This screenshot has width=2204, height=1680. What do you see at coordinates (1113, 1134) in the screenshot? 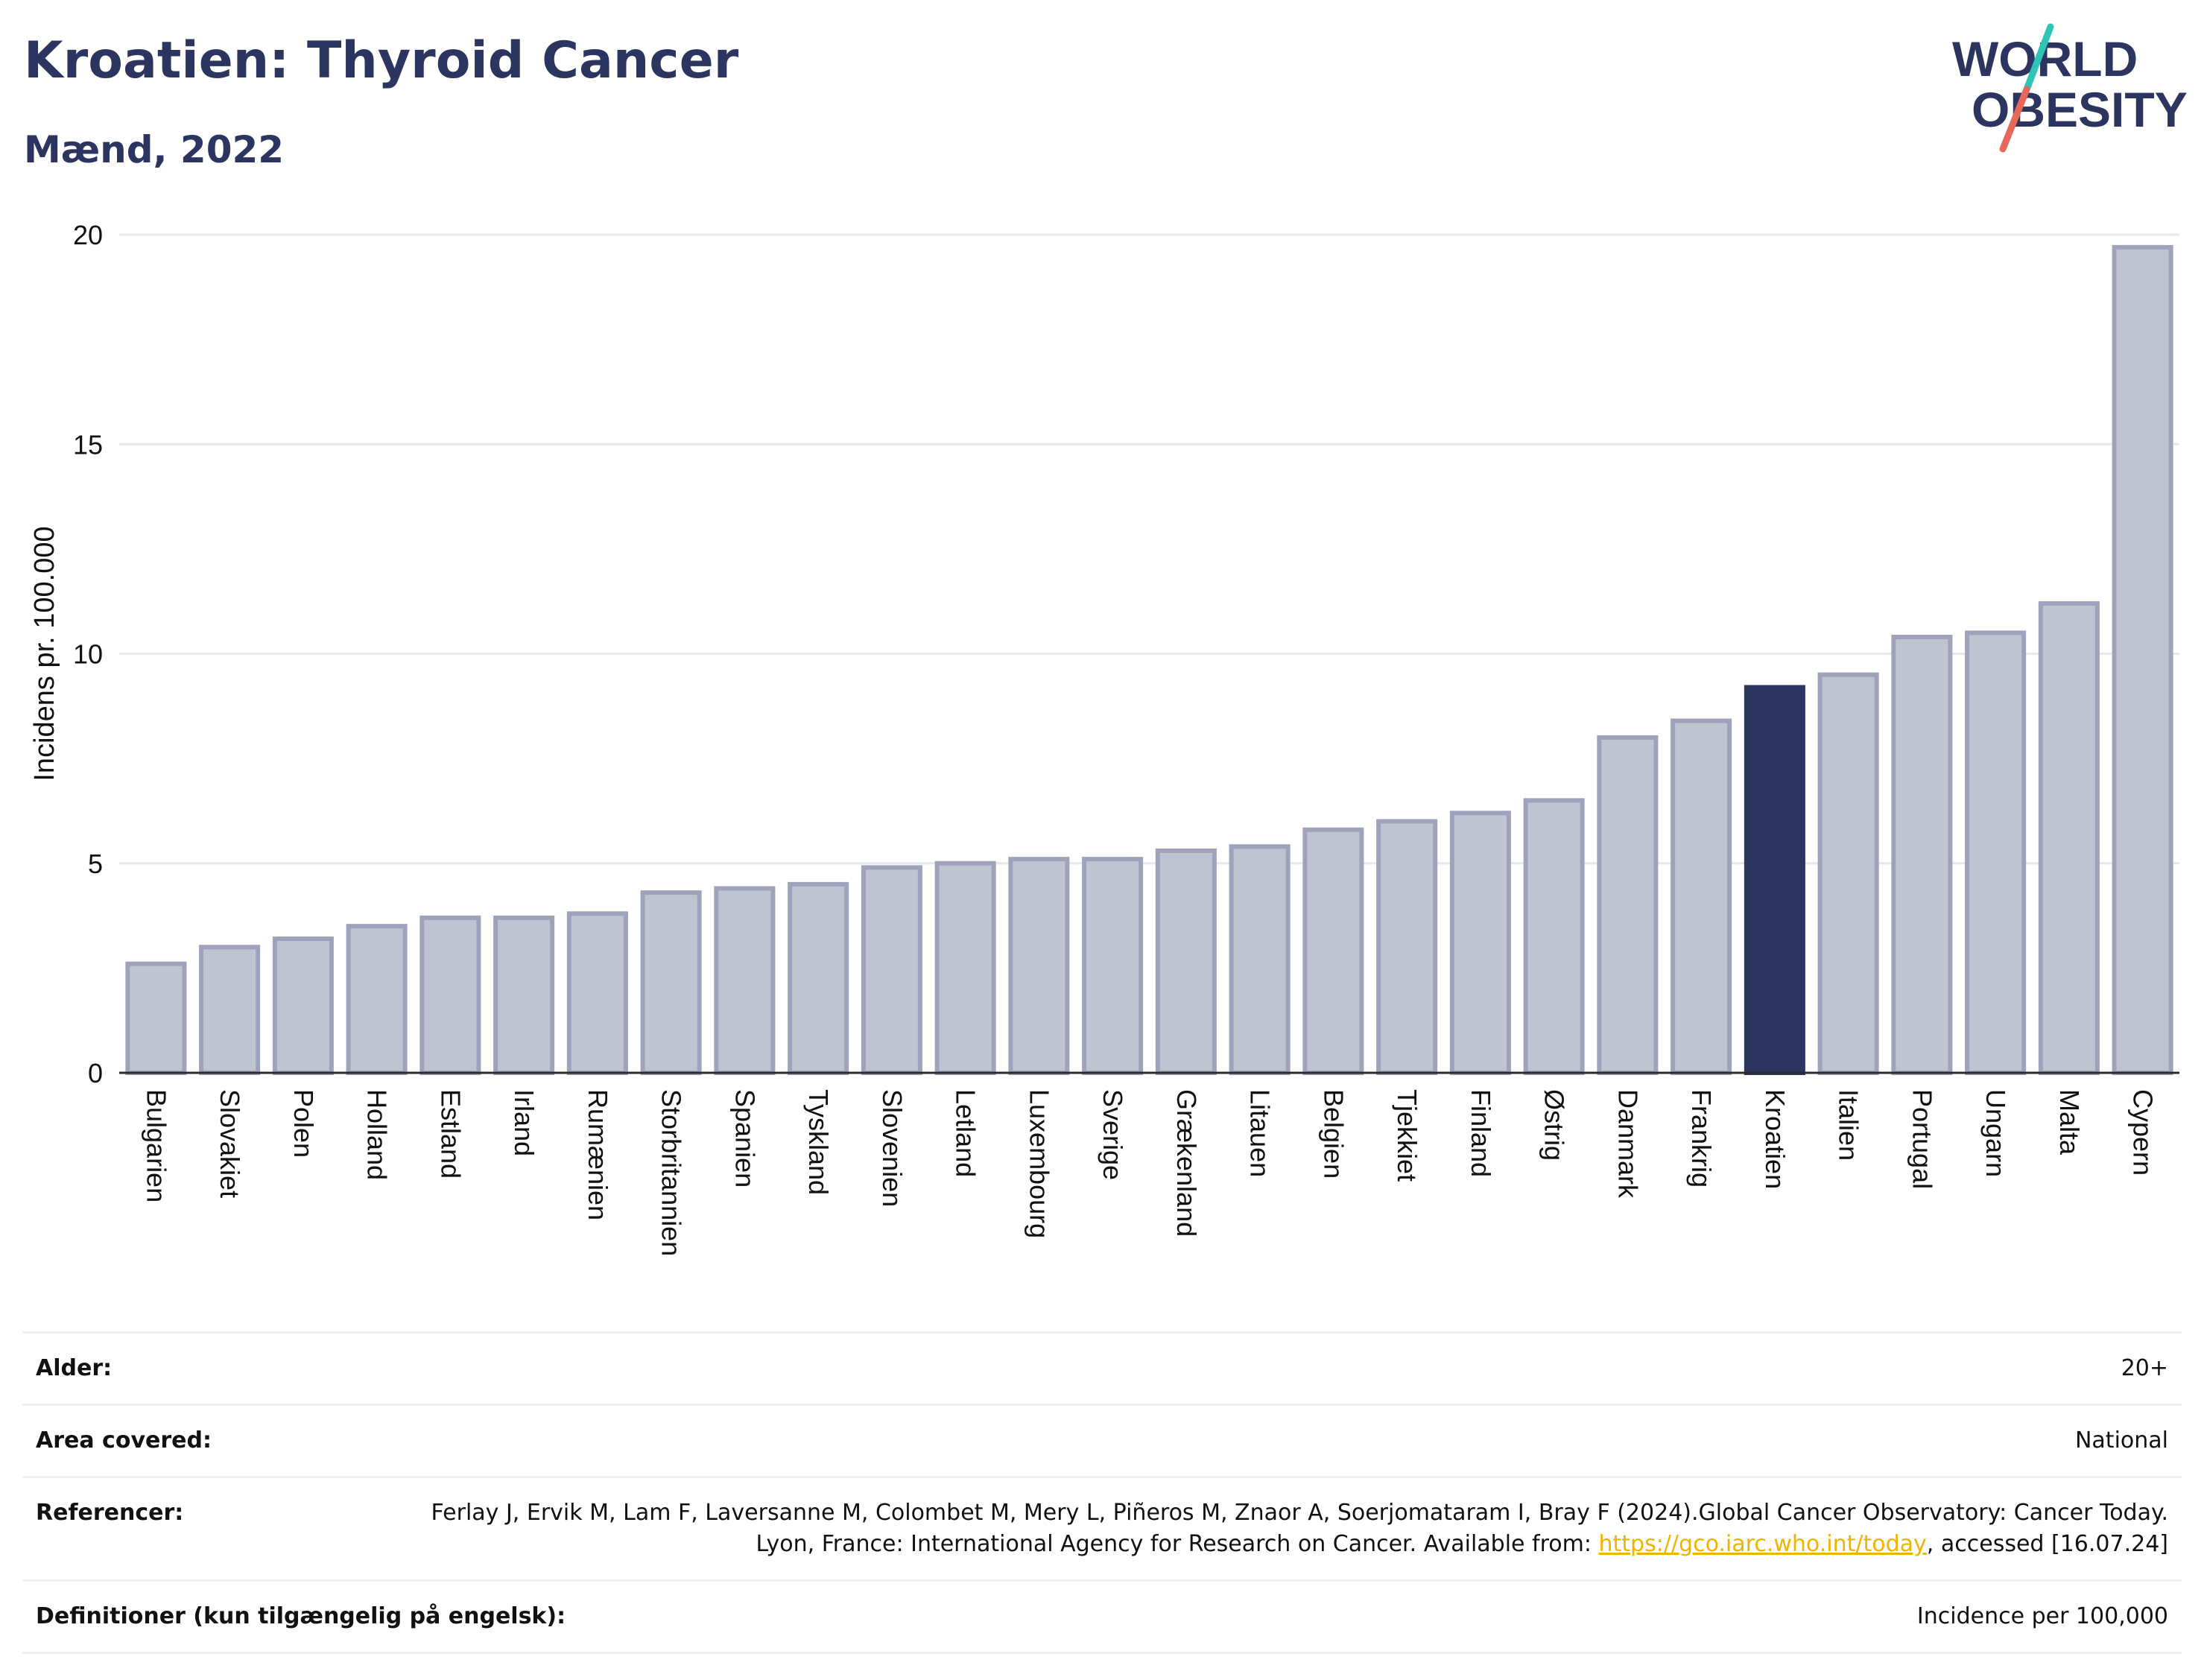
I see `x-tick-label: Sverige` at bounding box center [1113, 1134].